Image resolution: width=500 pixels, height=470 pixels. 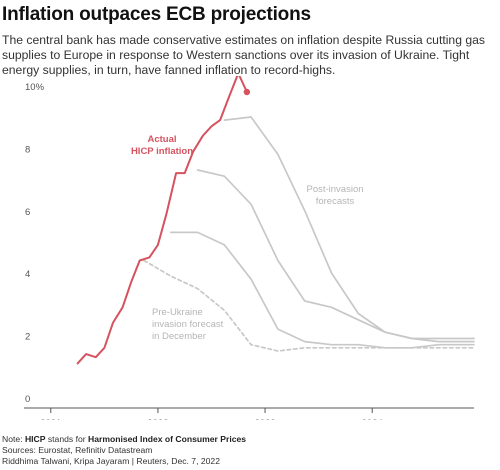 I want to click on x-tick-label: 2023, so click(x=265, y=419).